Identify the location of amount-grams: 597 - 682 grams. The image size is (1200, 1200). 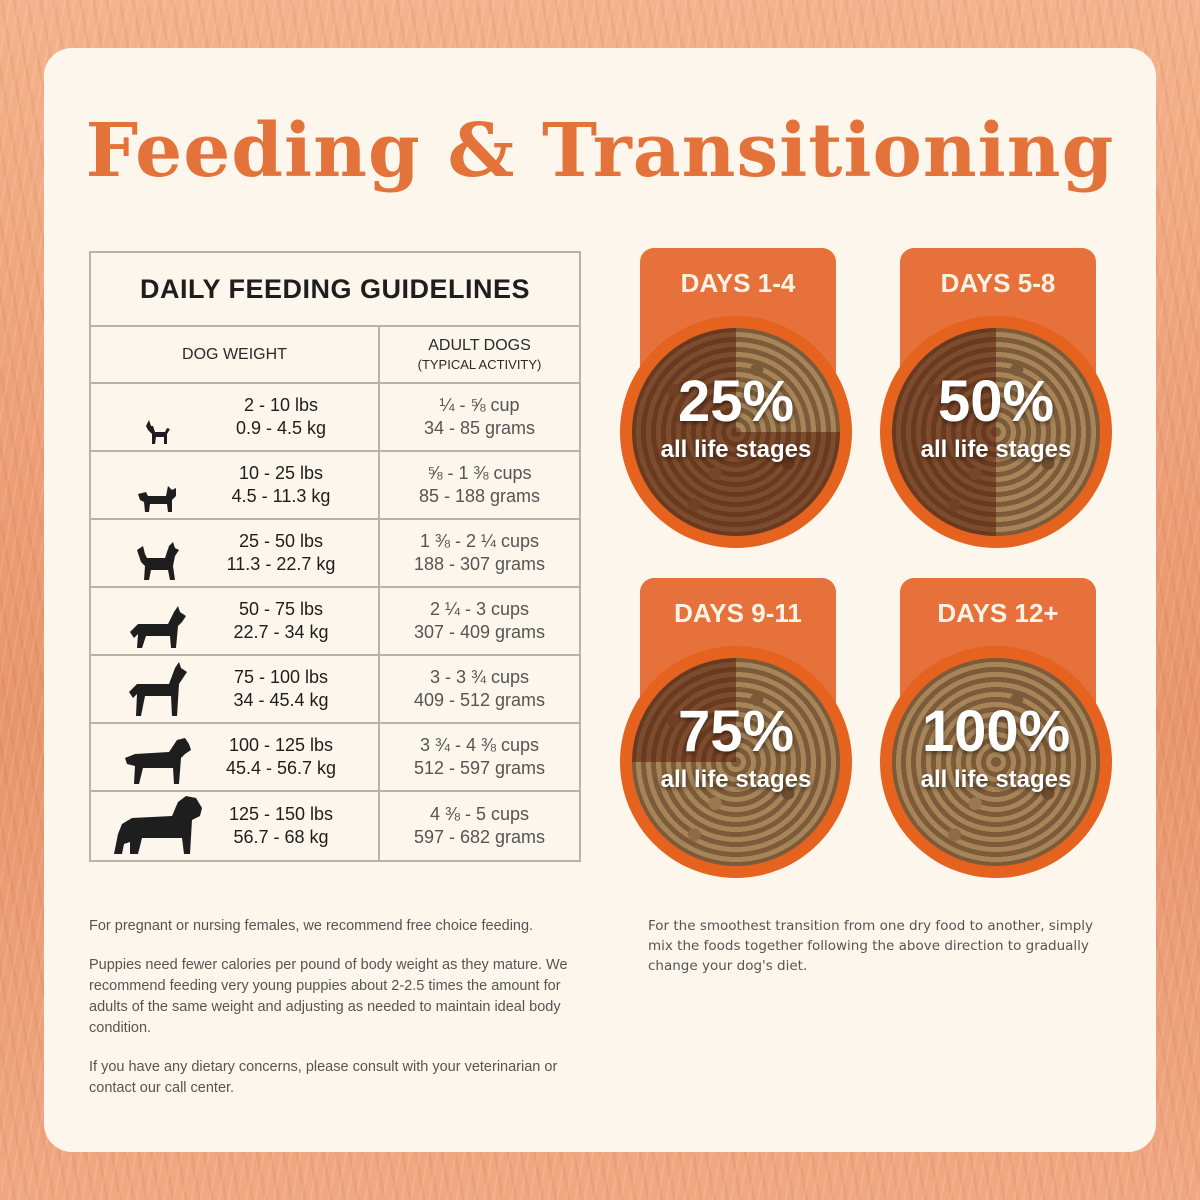
(479, 837).